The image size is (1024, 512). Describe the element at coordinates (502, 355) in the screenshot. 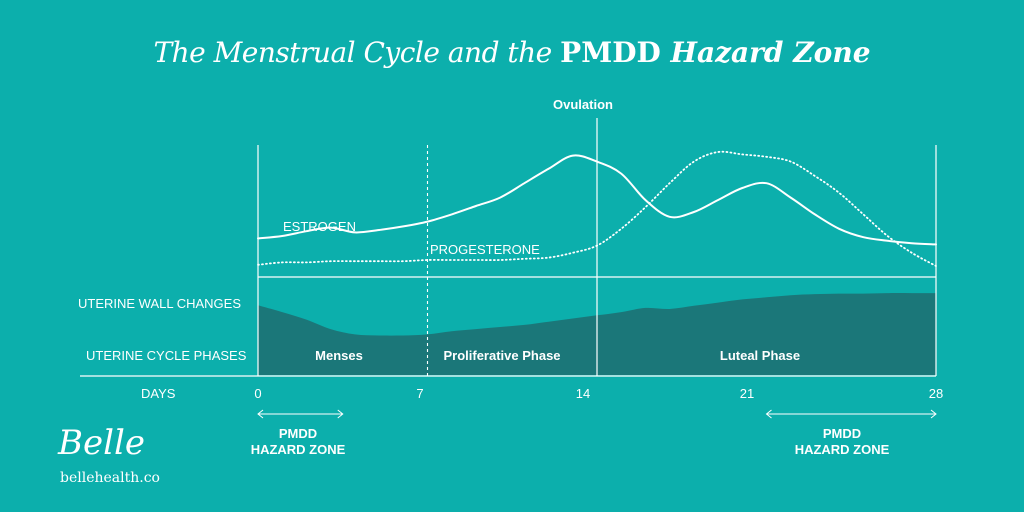

I see `phase-proliferative: Proliferative Phase` at that location.